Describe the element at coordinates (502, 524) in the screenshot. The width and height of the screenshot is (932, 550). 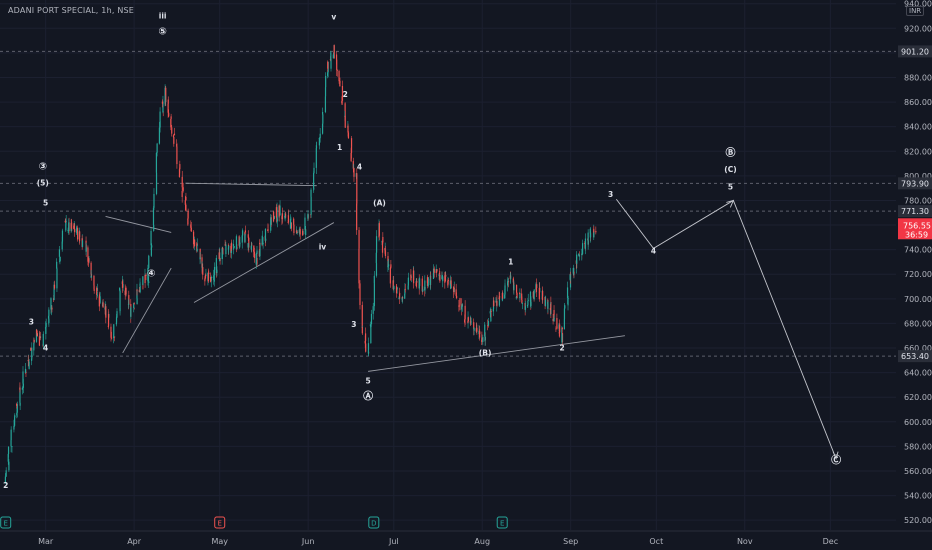
I see `event-marker-label: E` at that location.